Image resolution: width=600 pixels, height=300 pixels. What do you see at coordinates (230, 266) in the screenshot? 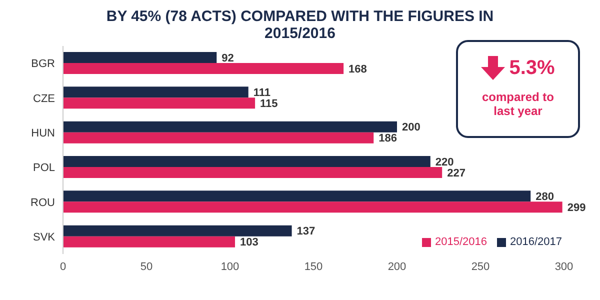
I see `x-tick-label: 100` at bounding box center [230, 266].